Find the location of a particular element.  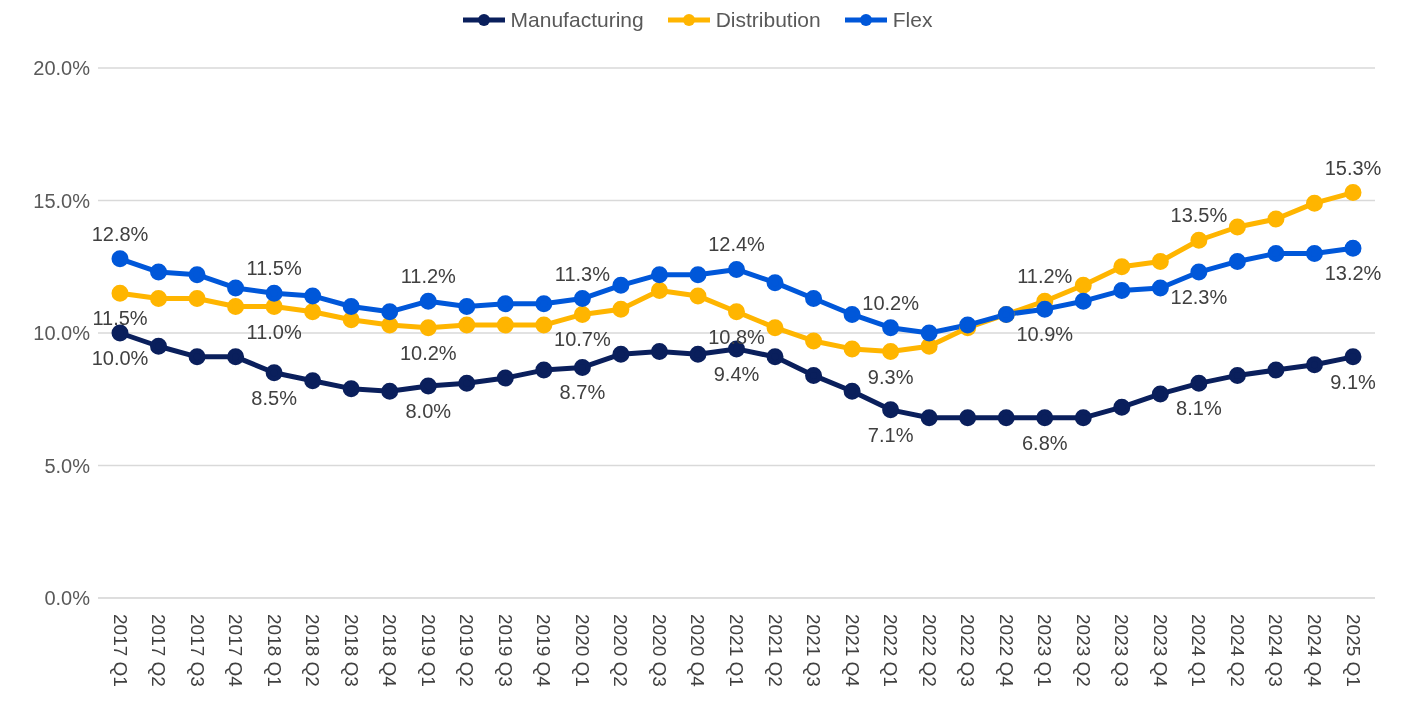

data-label: 10.8% is located at coordinates (737, 336).